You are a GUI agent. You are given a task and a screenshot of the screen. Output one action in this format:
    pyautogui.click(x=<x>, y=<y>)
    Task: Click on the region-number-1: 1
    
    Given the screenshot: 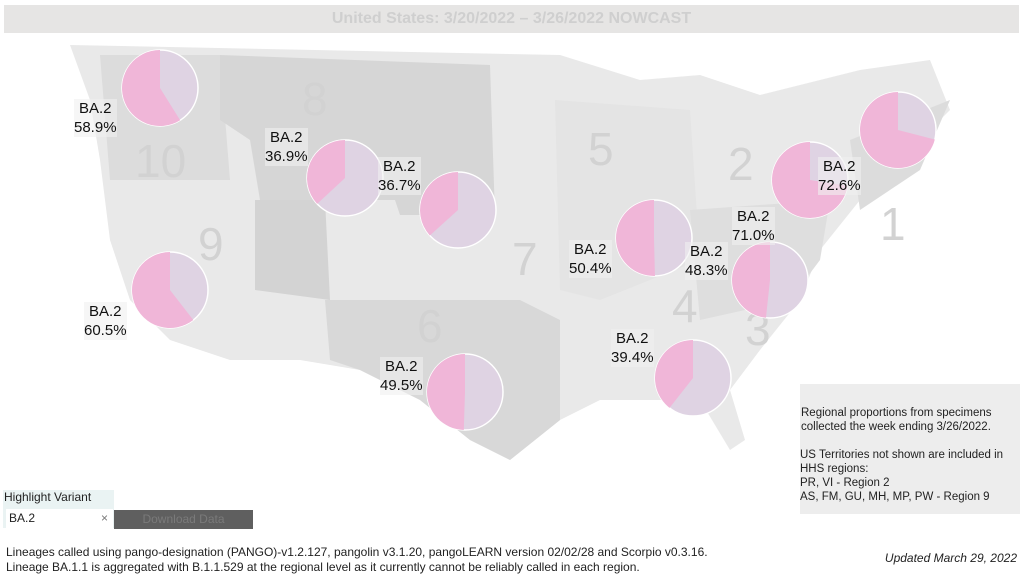 What is the action you would take?
    pyautogui.click(x=893, y=224)
    